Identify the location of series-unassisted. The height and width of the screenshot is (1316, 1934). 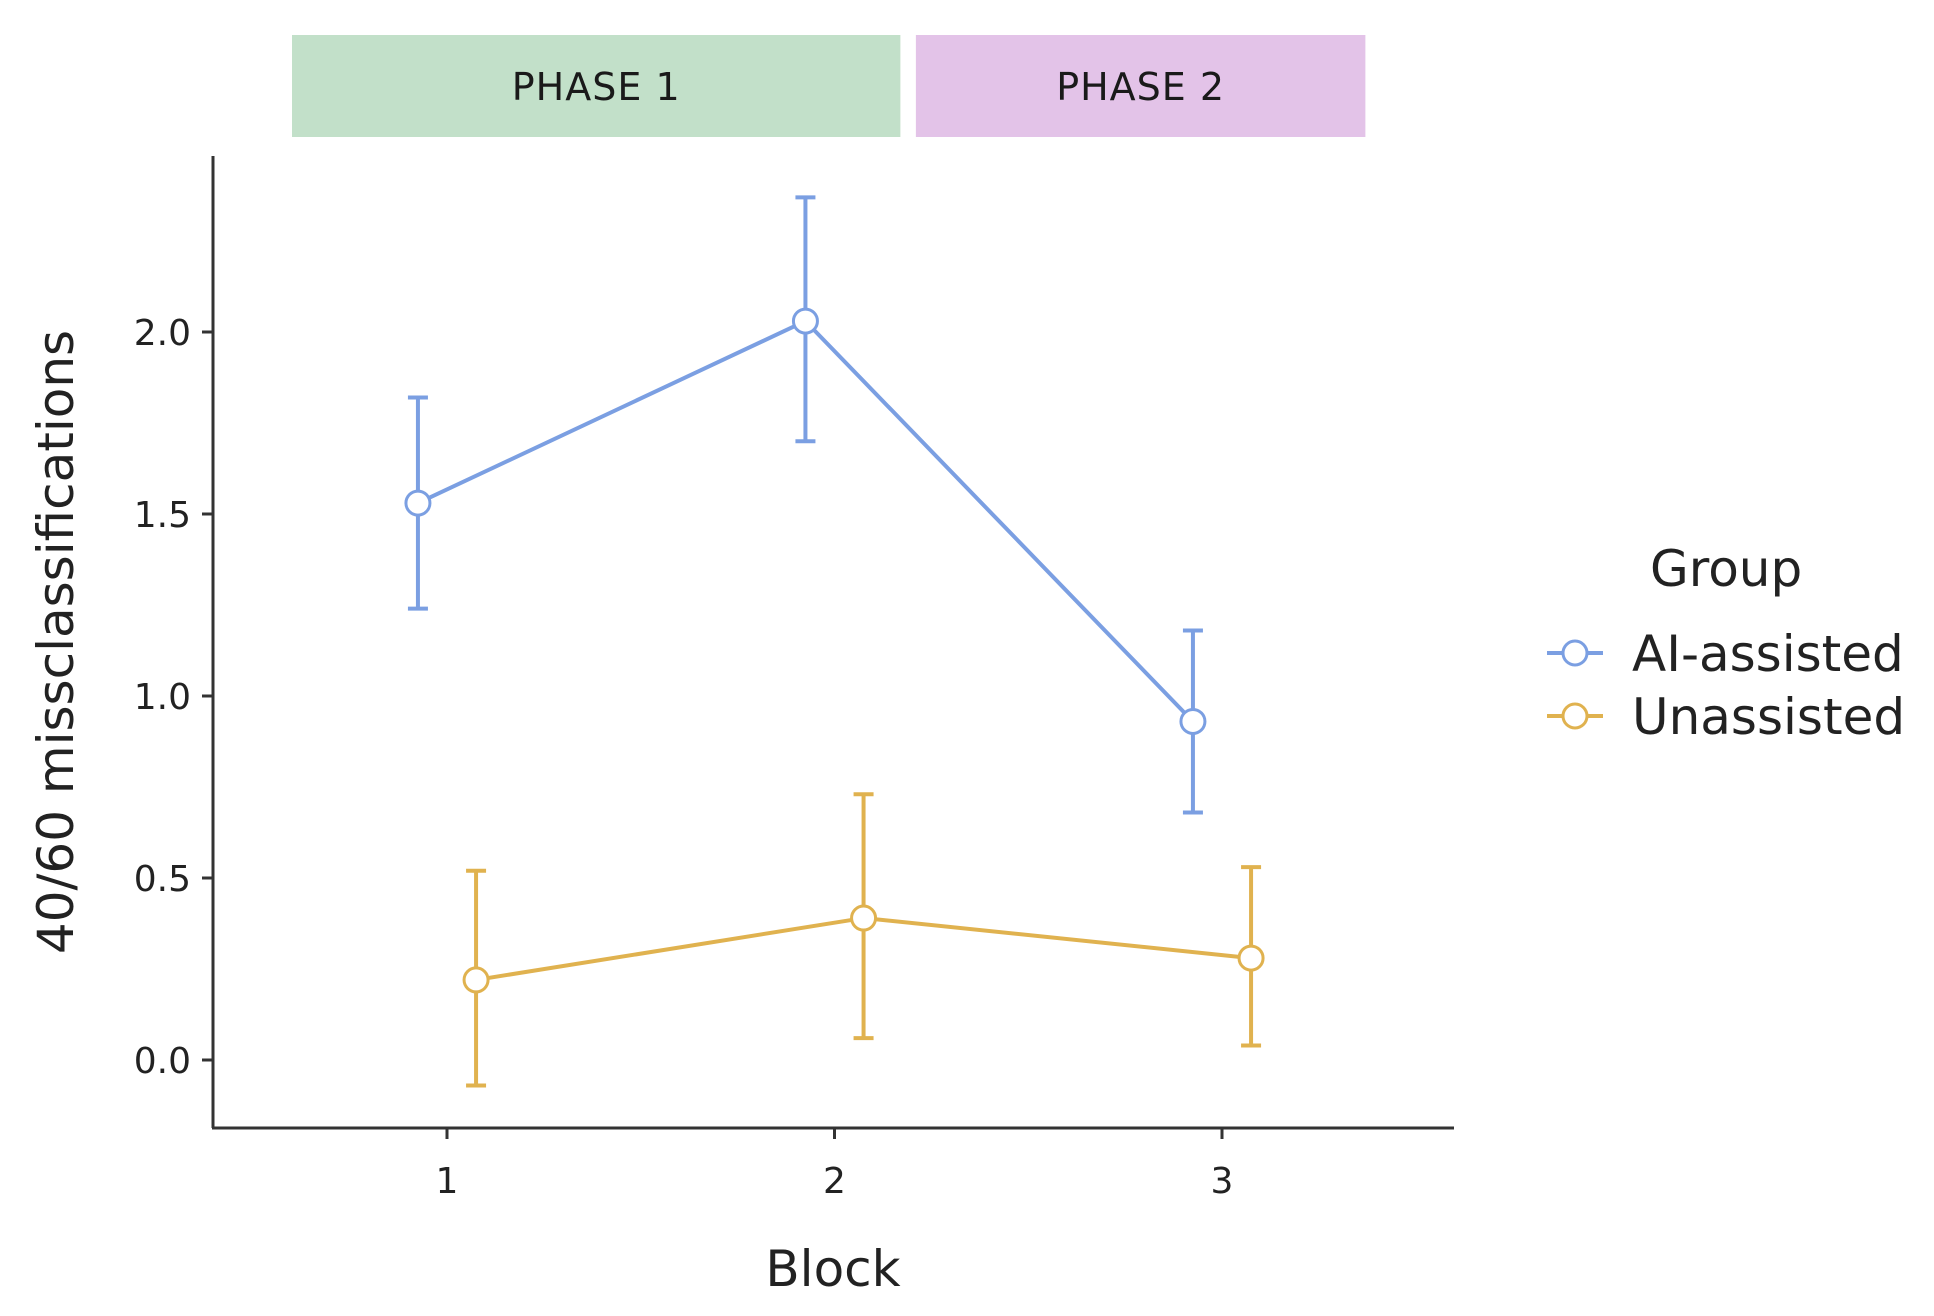
(863, 940).